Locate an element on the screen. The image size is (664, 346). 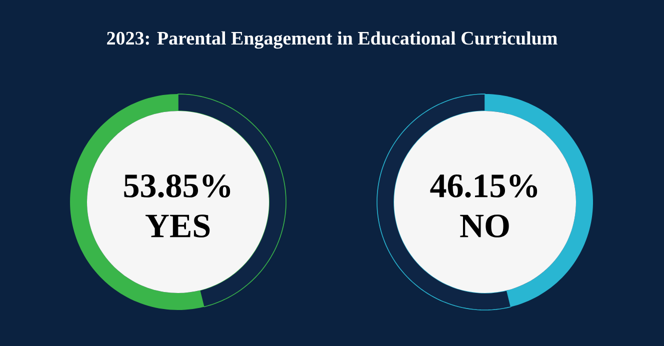
slice-label: NO is located at coordinates (484, 226).